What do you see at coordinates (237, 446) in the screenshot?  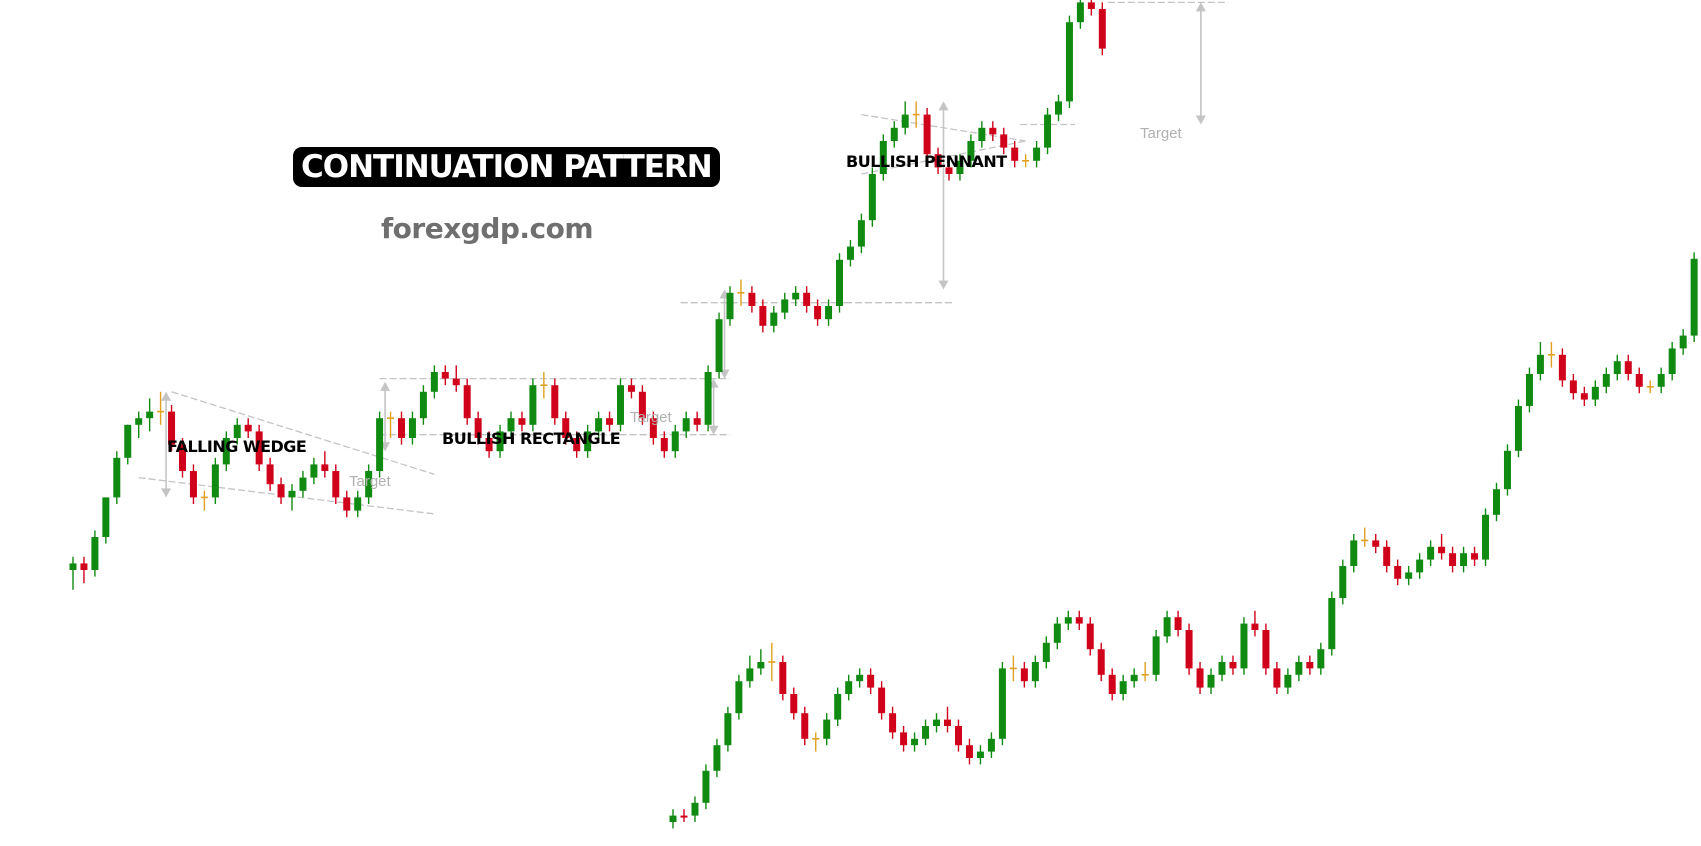 I see `falling-wedge-label: FALLING WEDGE` at bounding box center [237, 446].